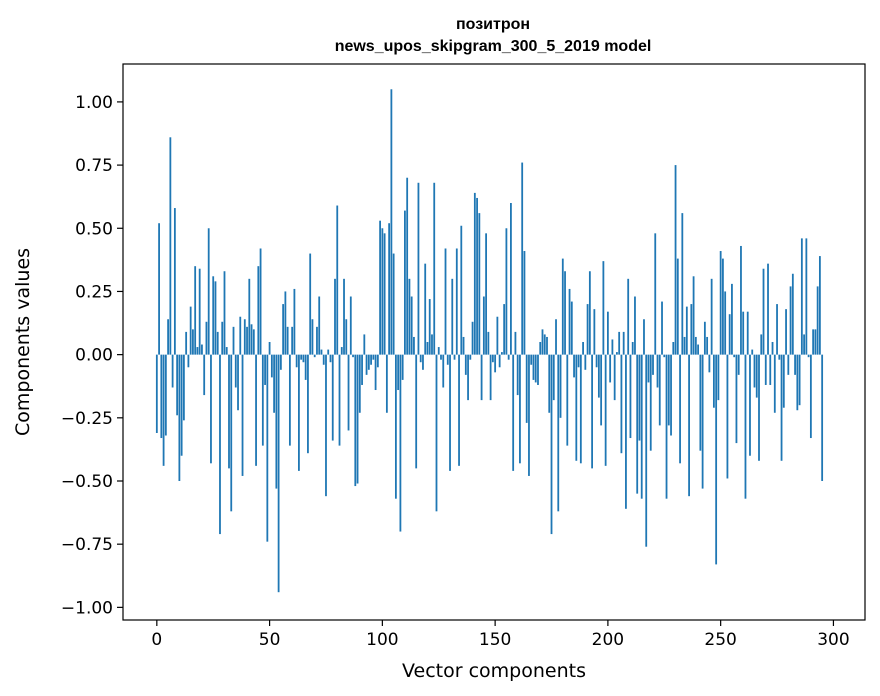  I want to click on y-axis-label: Components values, so click(23, 342).